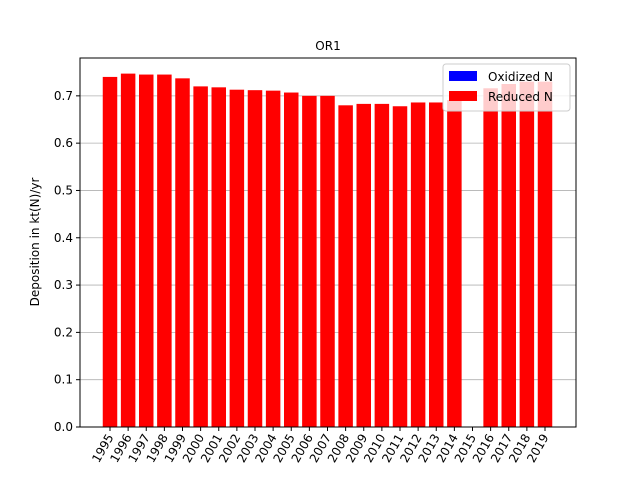 Image resolution: width=640 pixels, height=485 pixels. What do you see at coordinates (63, 96) in the screenshot?
I see `y-tick-label: 0.7` at bounding box center [63, 96].